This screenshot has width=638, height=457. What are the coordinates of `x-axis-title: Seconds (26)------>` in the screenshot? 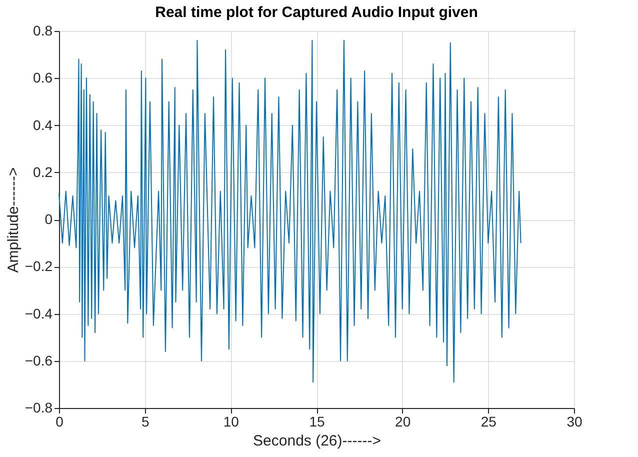 It's located at (317, 441).